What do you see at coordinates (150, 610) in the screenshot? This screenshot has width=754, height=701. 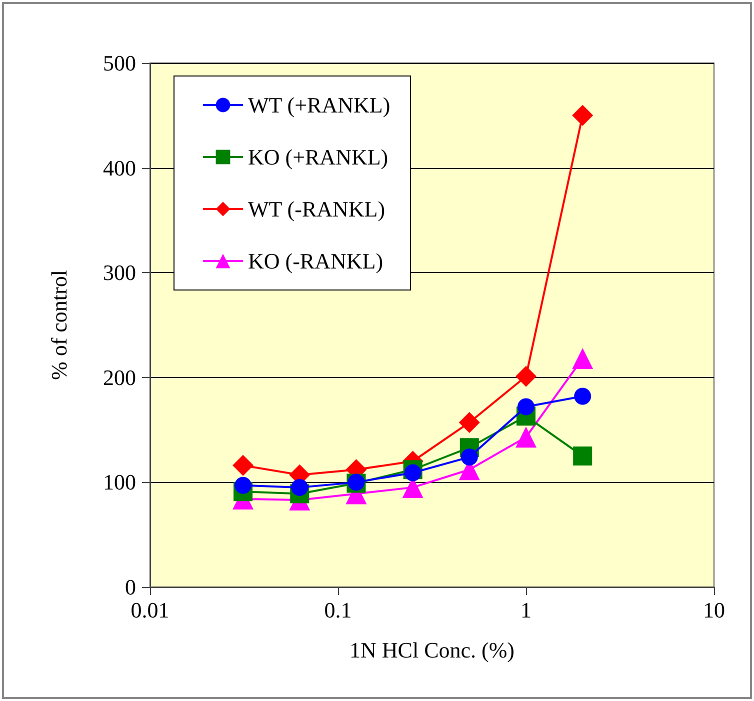 I see `x-tick-label: 0.01` at bounding box center [150, 610].